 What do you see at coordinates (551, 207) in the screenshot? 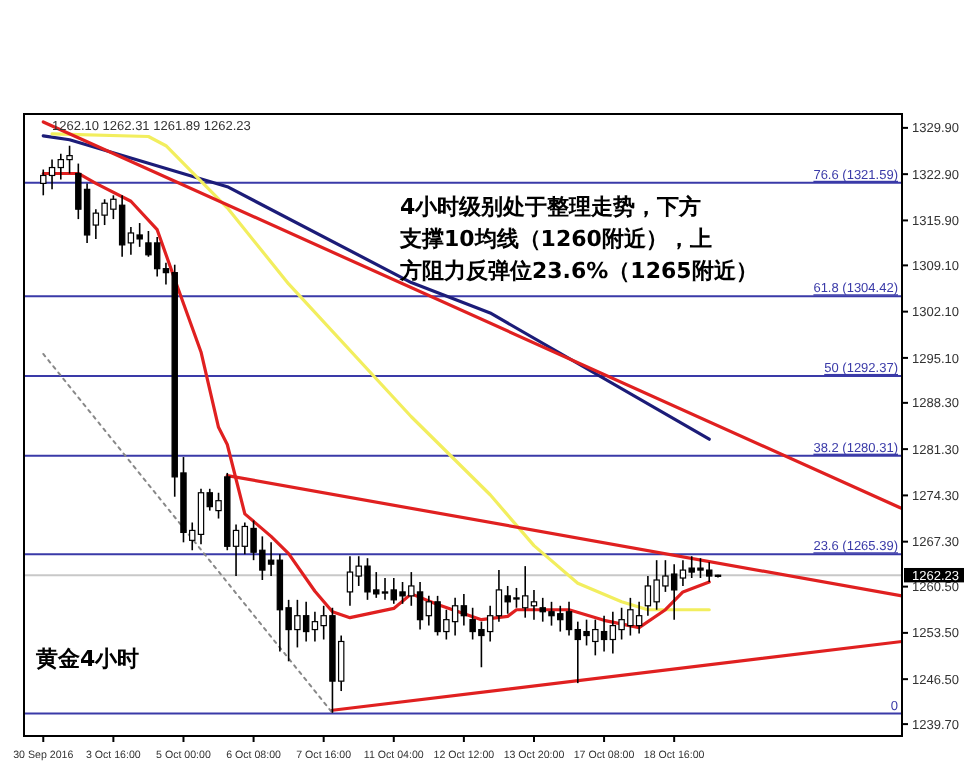
I see `annotation: 4小时级别处于整理走势，下方` at bounding box center [551, 207].